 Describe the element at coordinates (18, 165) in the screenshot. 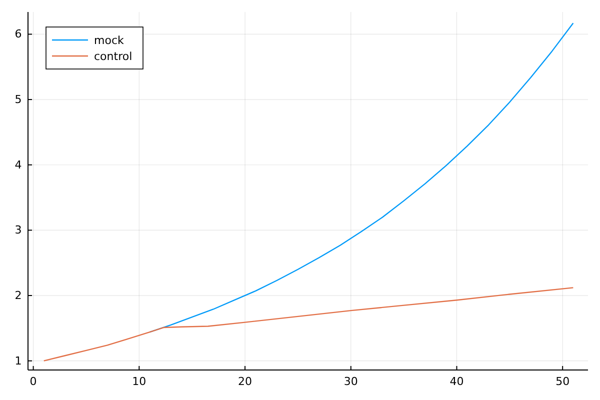

I see `y-tick-label: 4` at that location.